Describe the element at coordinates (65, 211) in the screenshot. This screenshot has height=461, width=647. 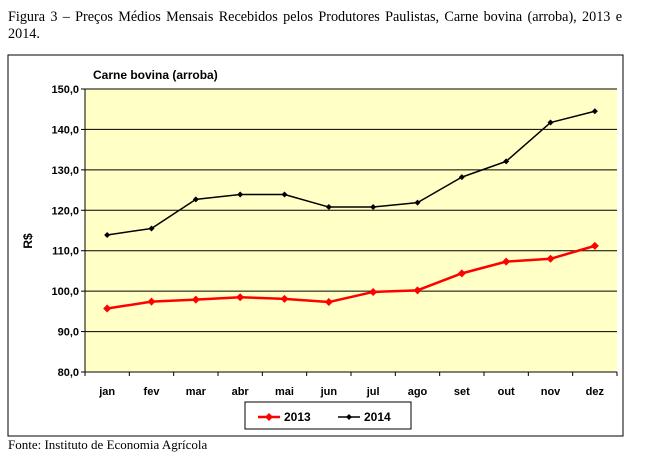
I see `y-tick-label: 120,0` at that location.